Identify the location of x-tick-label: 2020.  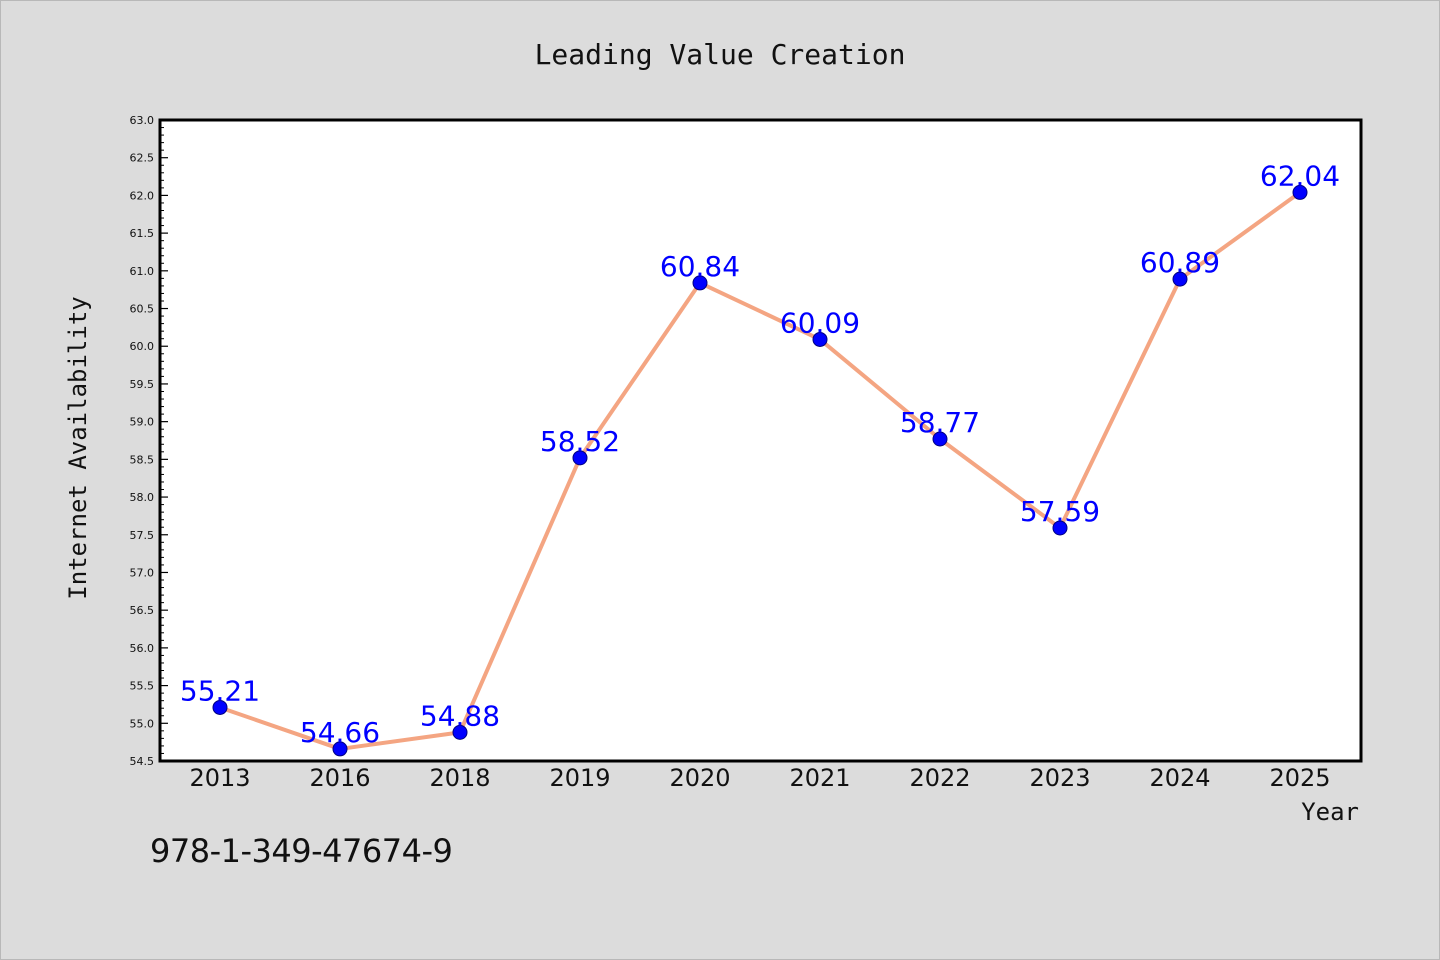
(699, 778).